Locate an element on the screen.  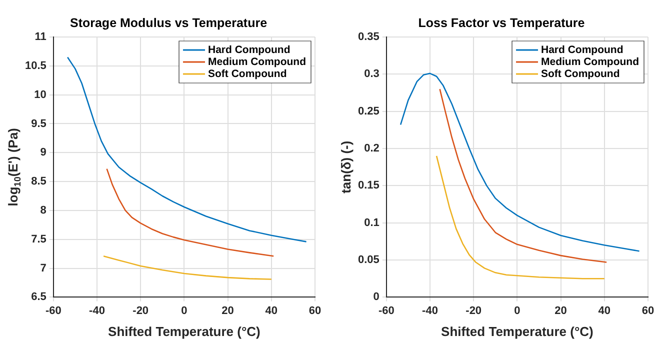
y-tick-label: 7 is located at coordinates (43, 268).